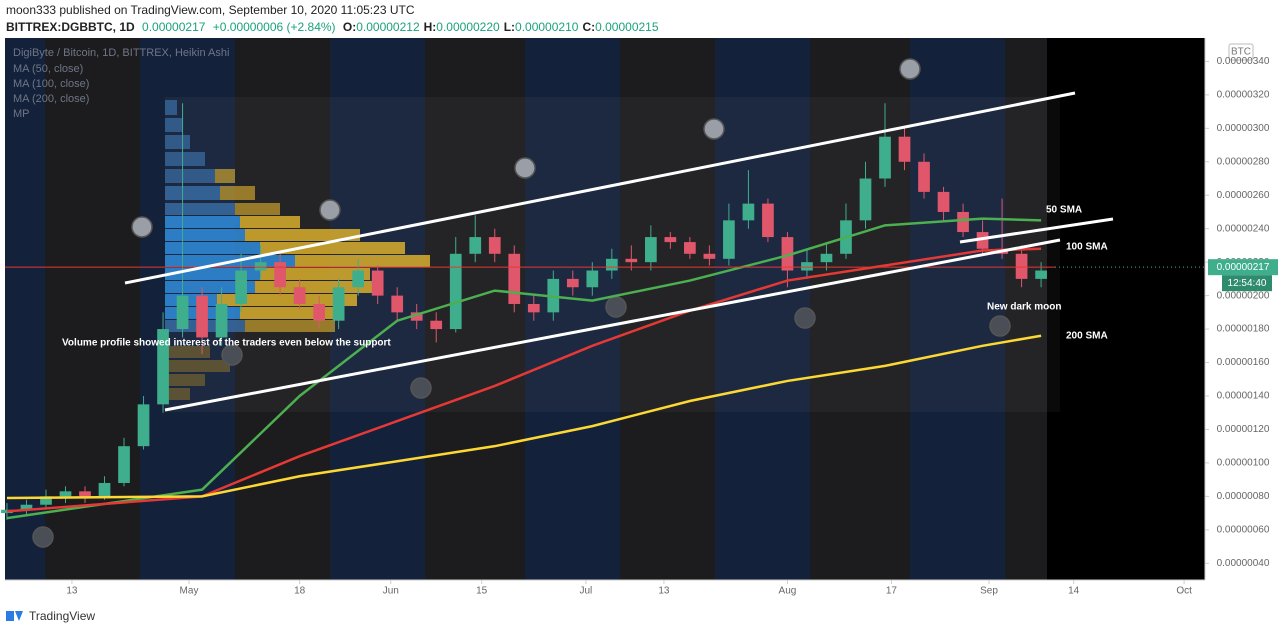 This screenshot has height=635, width=1280. What do you see at coordinates (1087, 336) in the screenshot?
I see `annotation: 200 SMA` at bounding box center [1087, 336].